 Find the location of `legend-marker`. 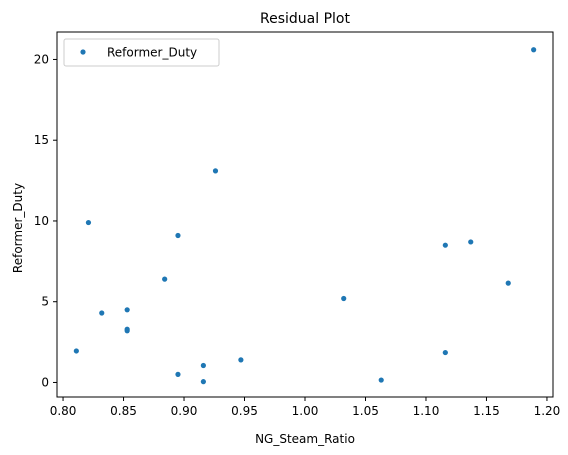

legend-marker is located at coordinates (83, 52).